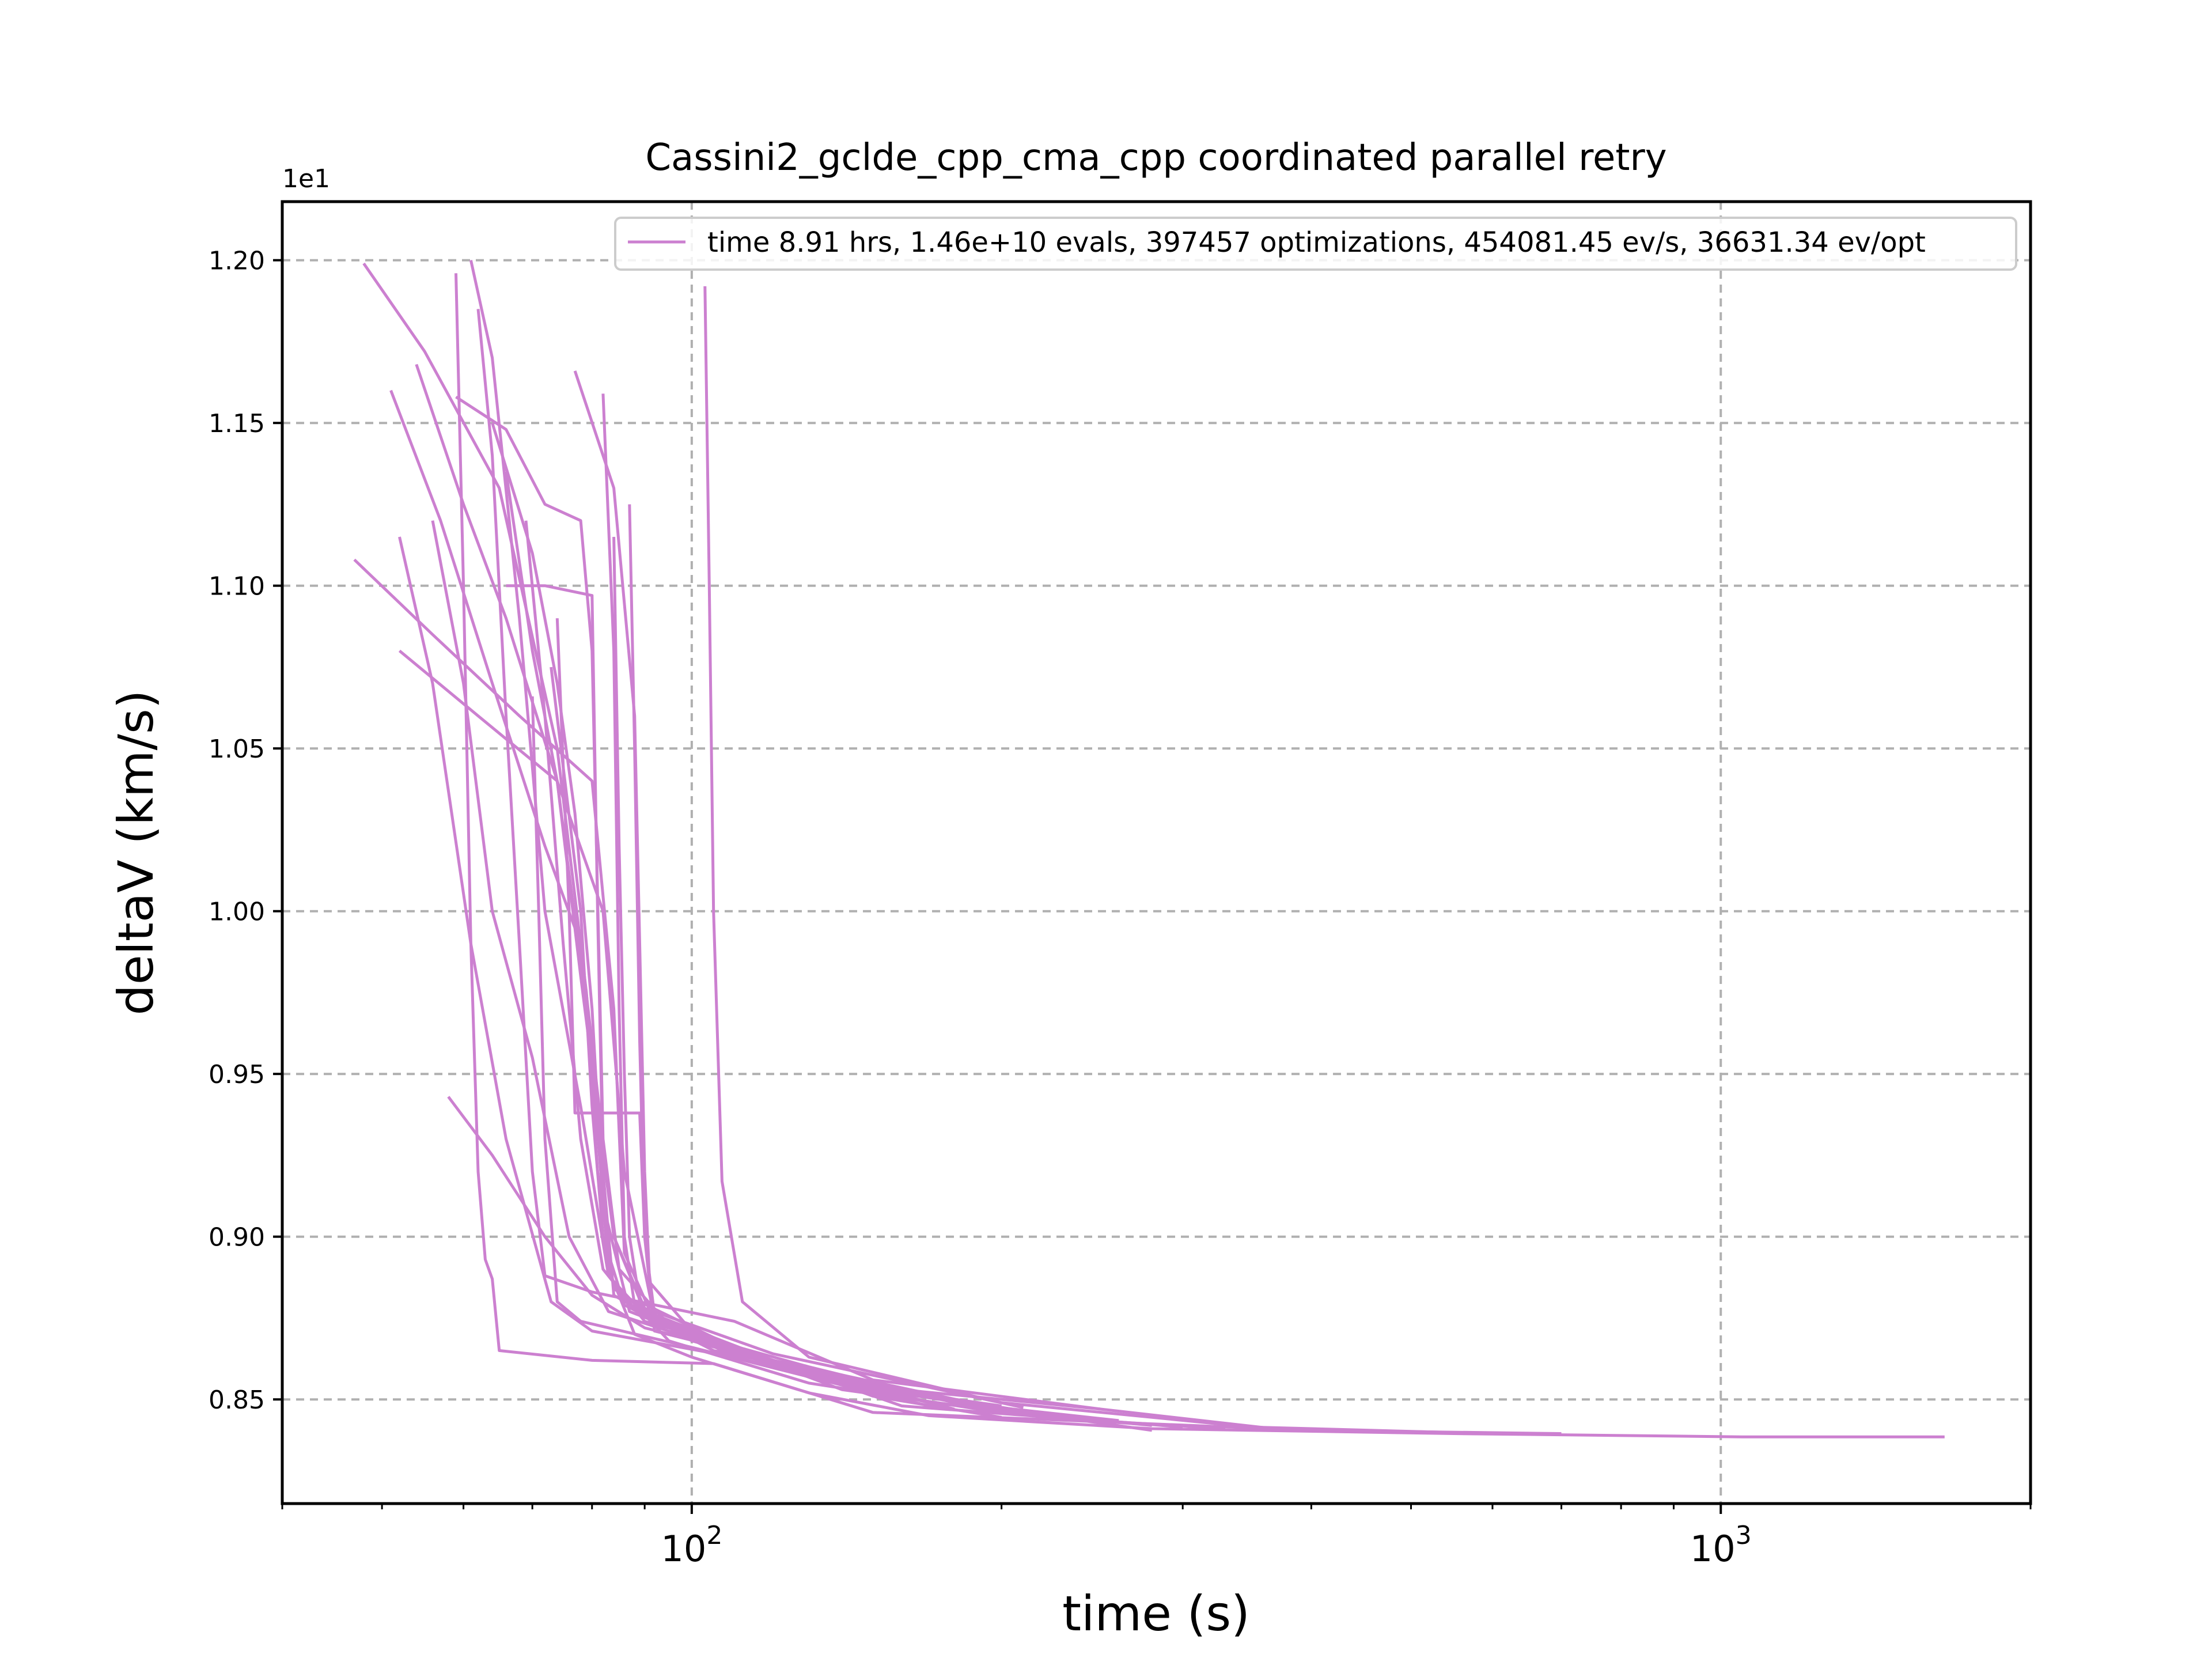 The height and width of the screenshot is (1662, 2212). Describe the element at coordinates (237, 261) in the screenshot. I see `y-tick-label: 1.20` at that location.